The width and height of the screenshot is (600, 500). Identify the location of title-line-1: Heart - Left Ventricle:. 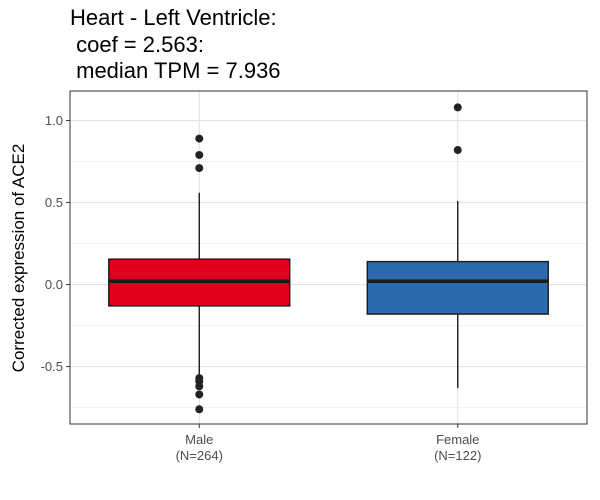
(173, 17).